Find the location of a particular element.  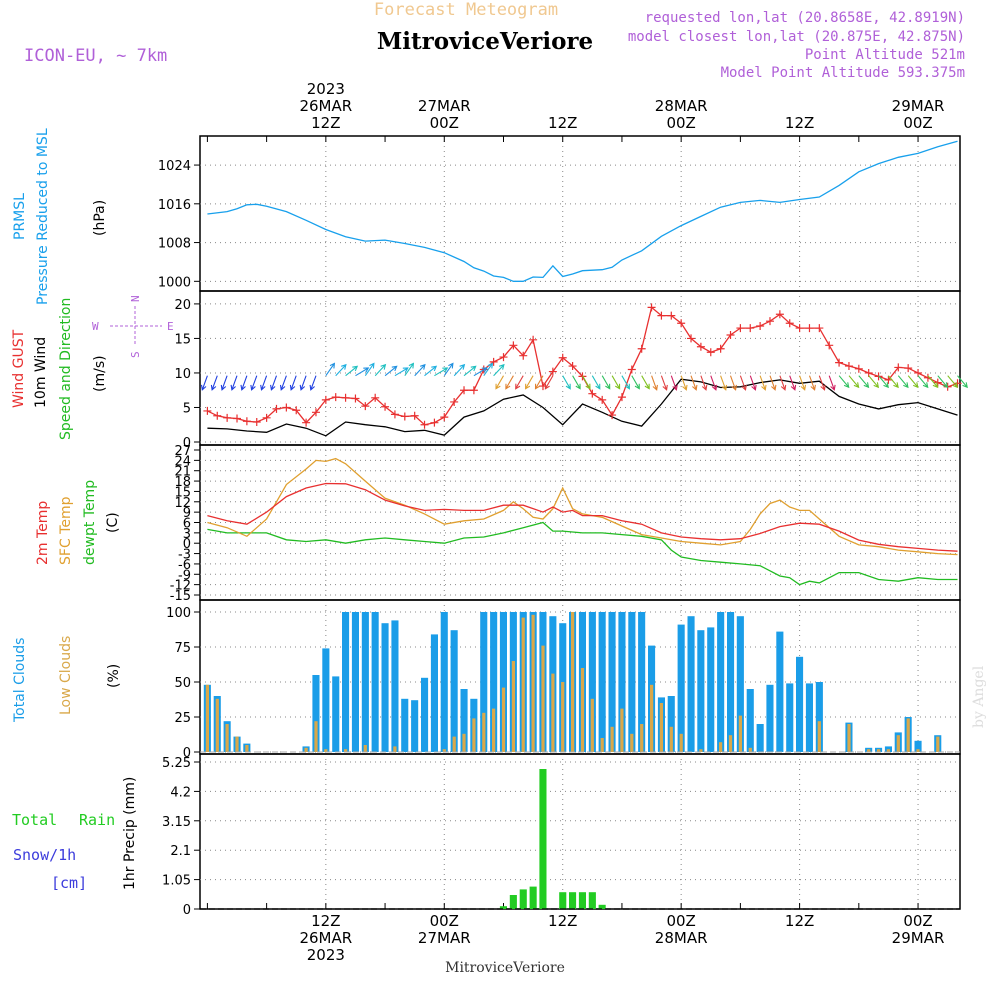

y-tick-label: 5.25 is located at coordinates (176, 763).